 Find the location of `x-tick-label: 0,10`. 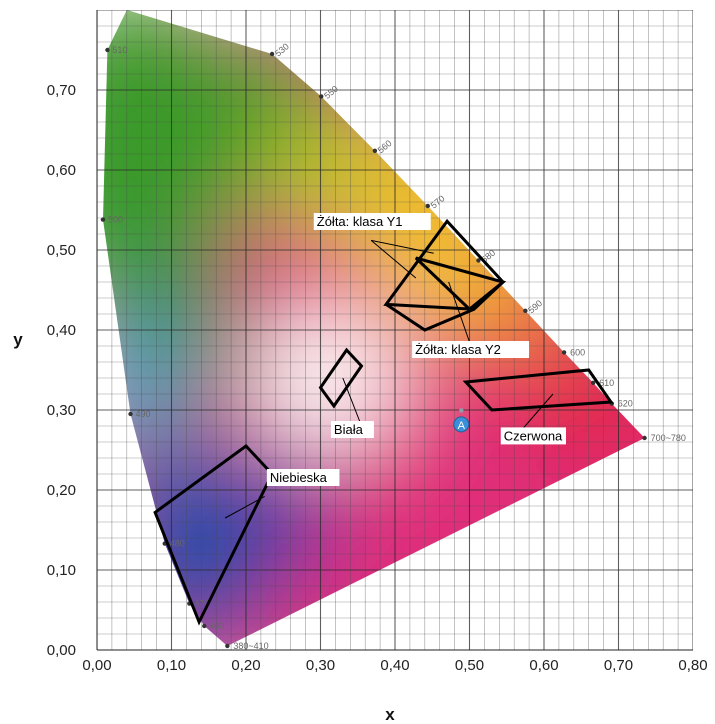

x-tick-label: 0,10 is located at coordinates (171, 665).